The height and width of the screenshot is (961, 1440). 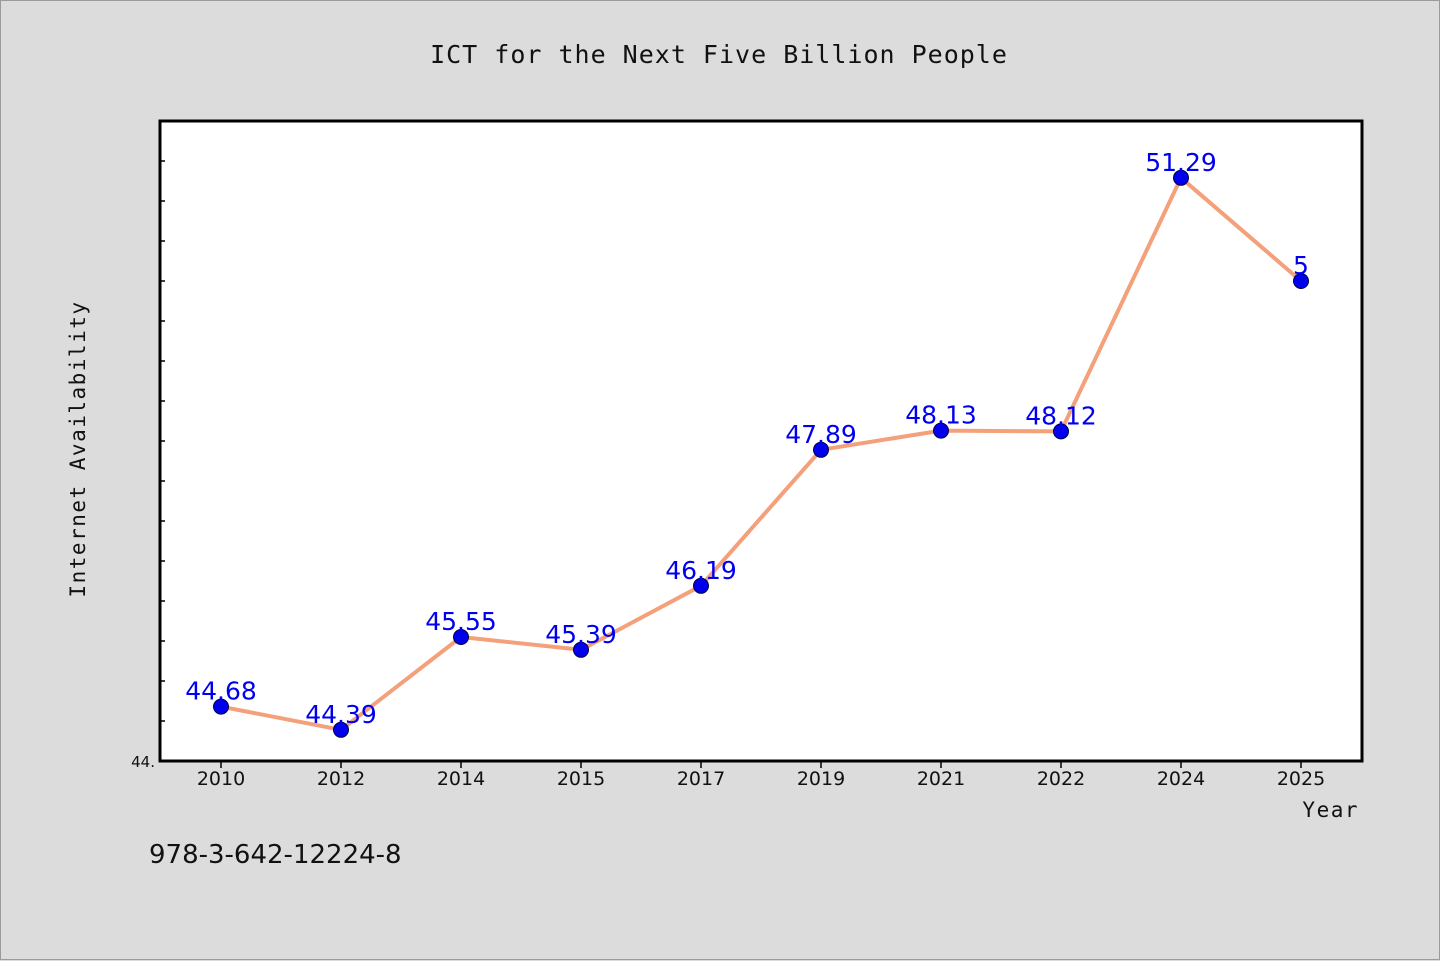 I want to click on x-tick-label: 2012, so click(x=341, y=779).